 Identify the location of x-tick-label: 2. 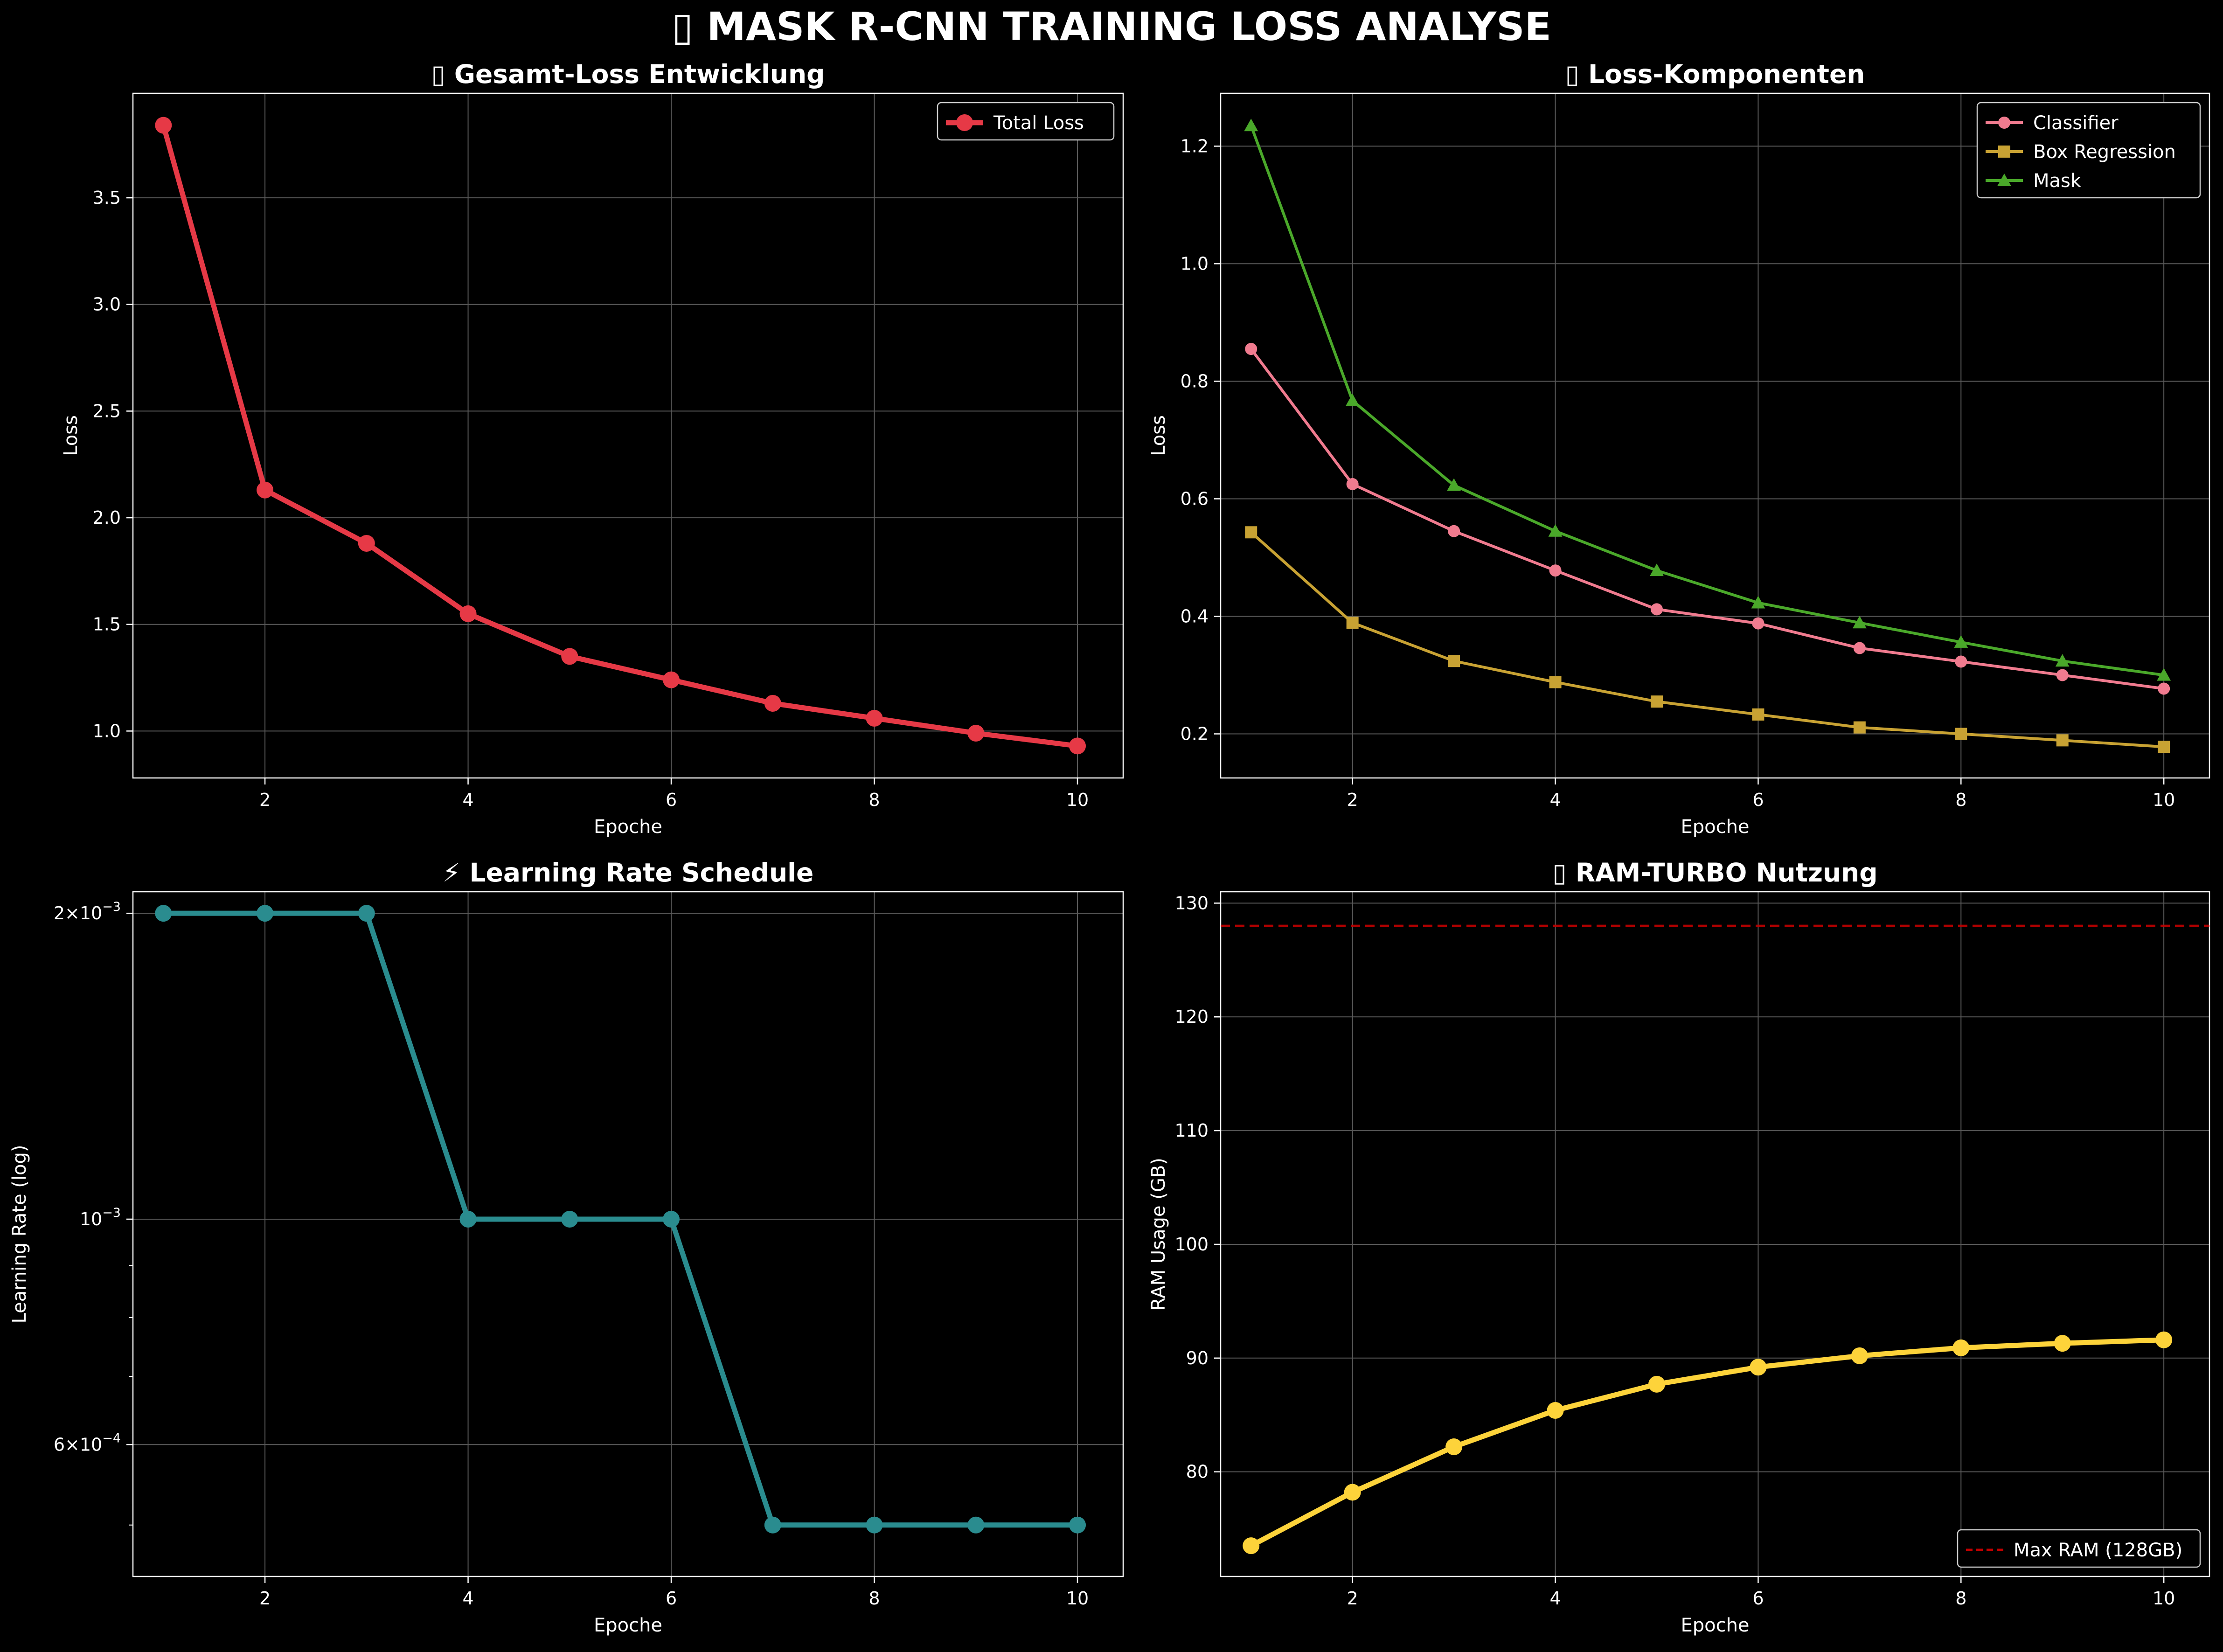
(1352, 1599).